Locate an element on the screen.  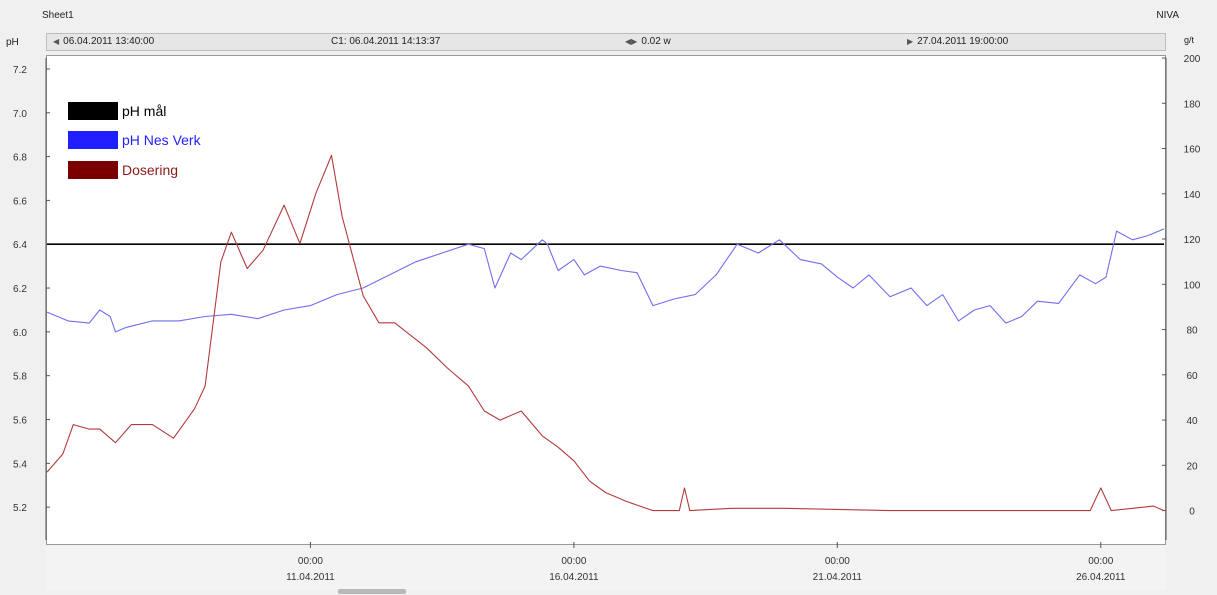
start-time-control: ◀ 06.04.2011 13:40:00 is located at coordinates (103, 41).